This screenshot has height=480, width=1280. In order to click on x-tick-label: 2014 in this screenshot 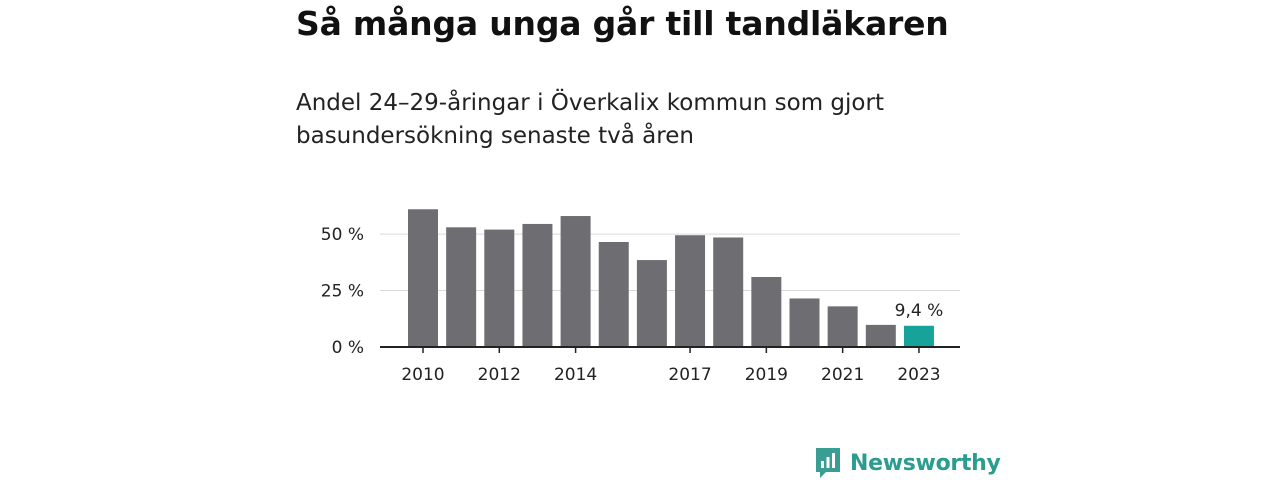, I will do `click(575, 375)`.